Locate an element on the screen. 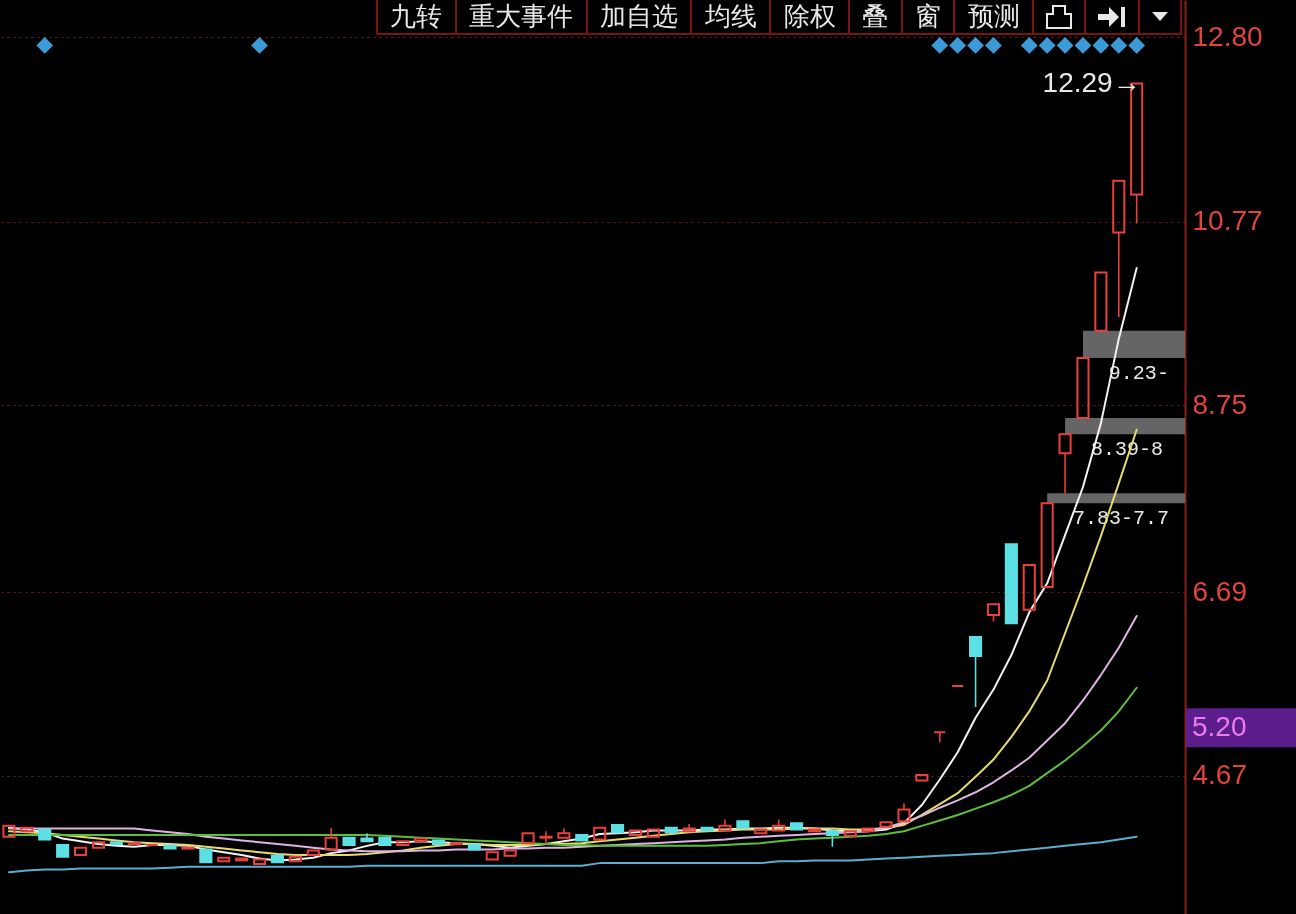  text: 5.20 is located at coordinates (1219, 726).